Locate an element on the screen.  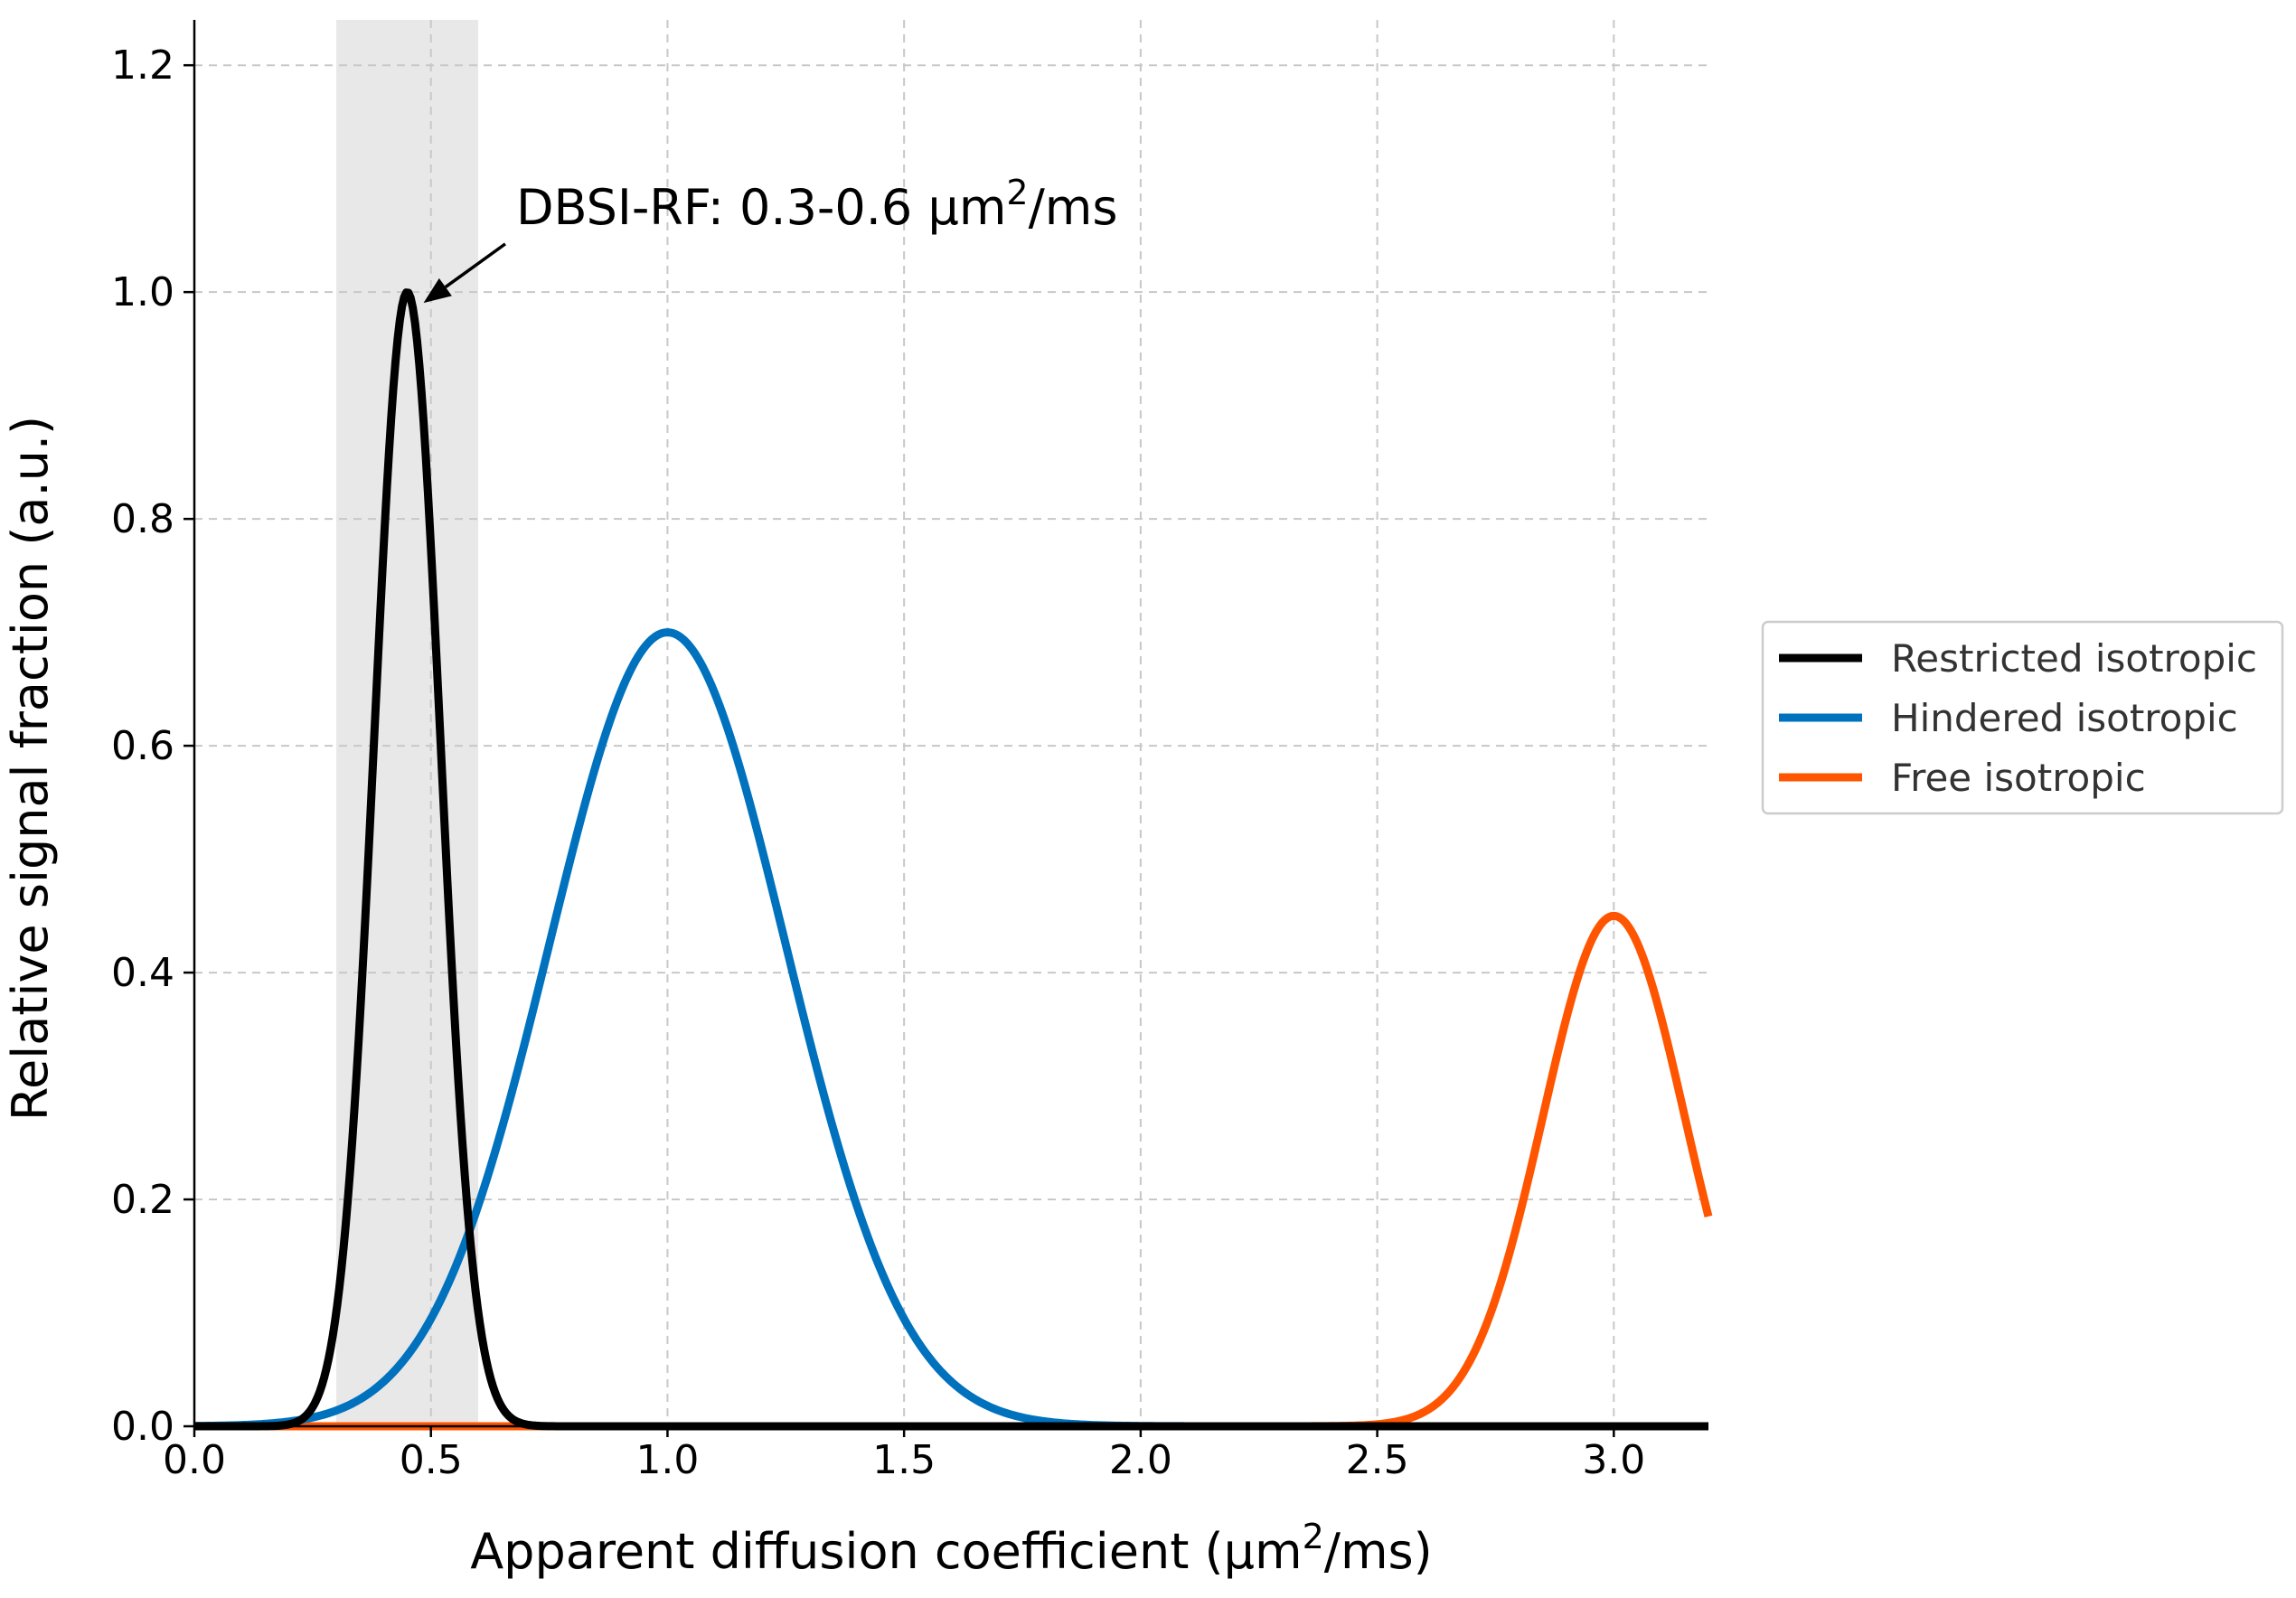
x-ticks: 0.0 0.5 1.0 1.5 2.0 2.5 3.0 is located at coordinates (904, 1454).